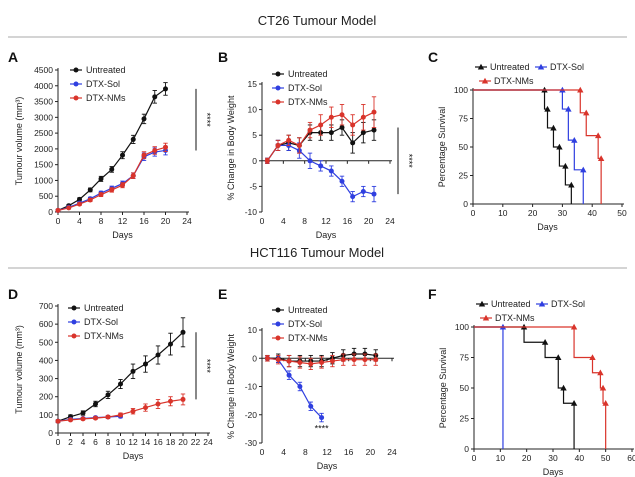  I want to click on series-dtx_nms-c, so click(539, 145).